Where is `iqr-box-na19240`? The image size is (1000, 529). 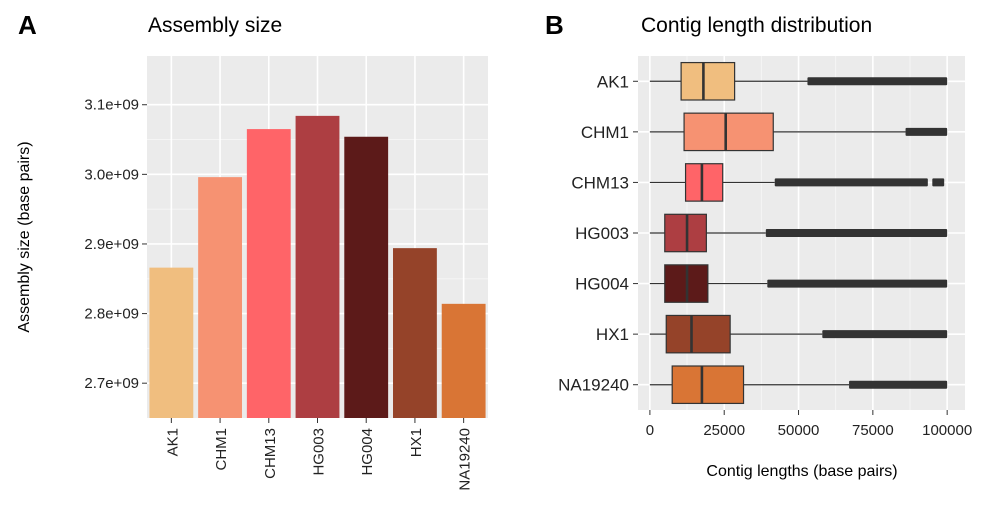
iqr-box-na19240 is located at coordinates (708, 385).